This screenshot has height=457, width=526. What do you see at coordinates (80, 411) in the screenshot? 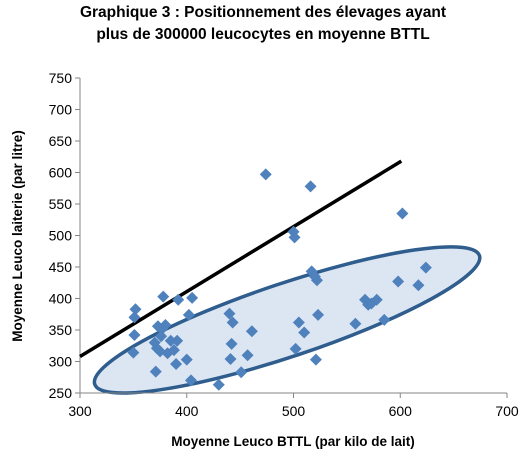
I see `x-tick-label: 300` at bounding box center [80, 411].